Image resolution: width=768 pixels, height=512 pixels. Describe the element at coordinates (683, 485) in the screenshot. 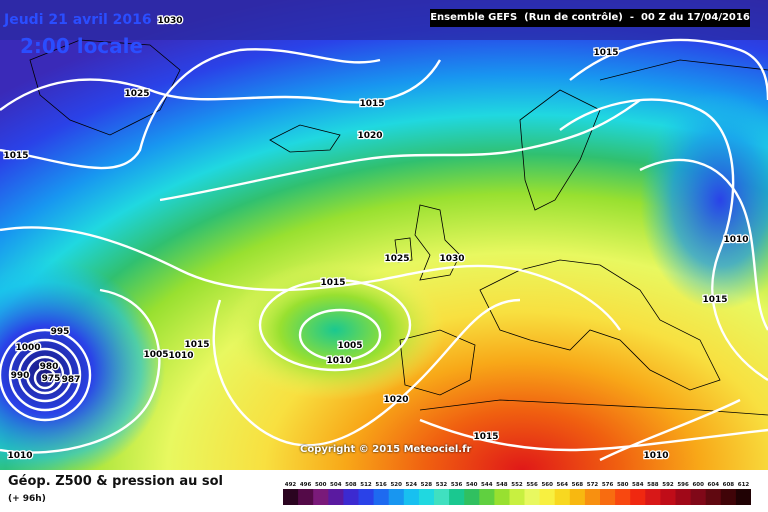

I see `legend-value: 596` at that location.